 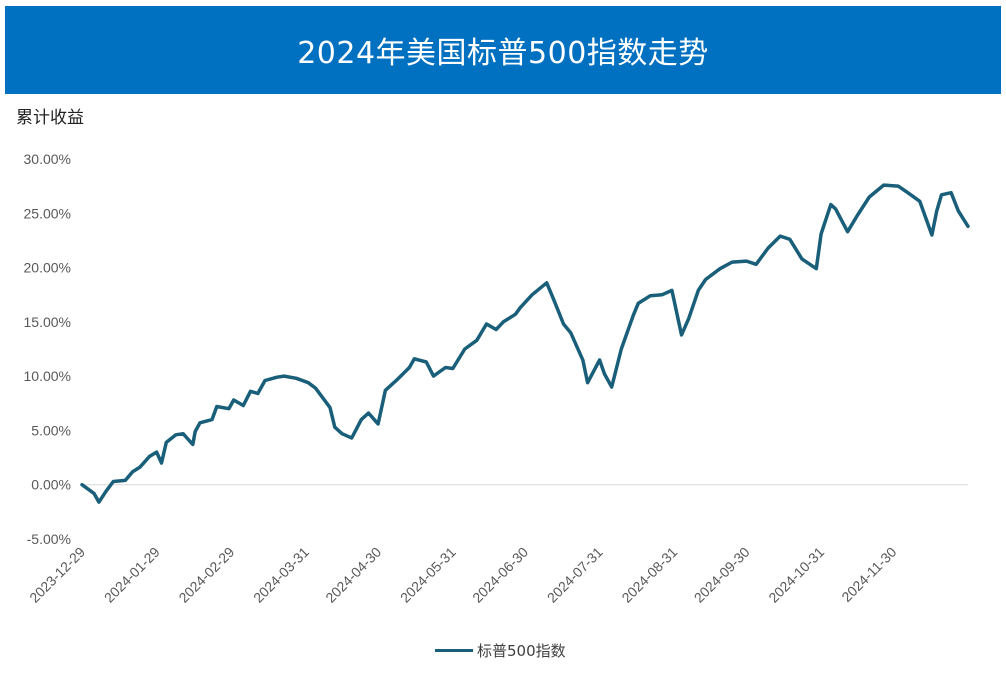 I want to click on x-tick-label: 2024-03-31, so click(x=281, y=575).